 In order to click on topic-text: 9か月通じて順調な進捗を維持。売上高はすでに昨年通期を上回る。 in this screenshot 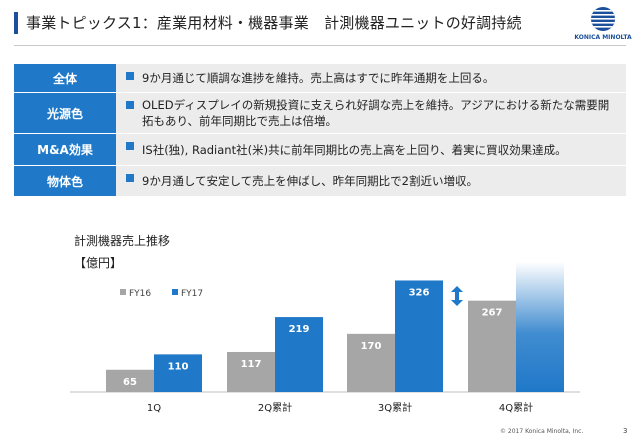, I will do `click(318, 78)`.